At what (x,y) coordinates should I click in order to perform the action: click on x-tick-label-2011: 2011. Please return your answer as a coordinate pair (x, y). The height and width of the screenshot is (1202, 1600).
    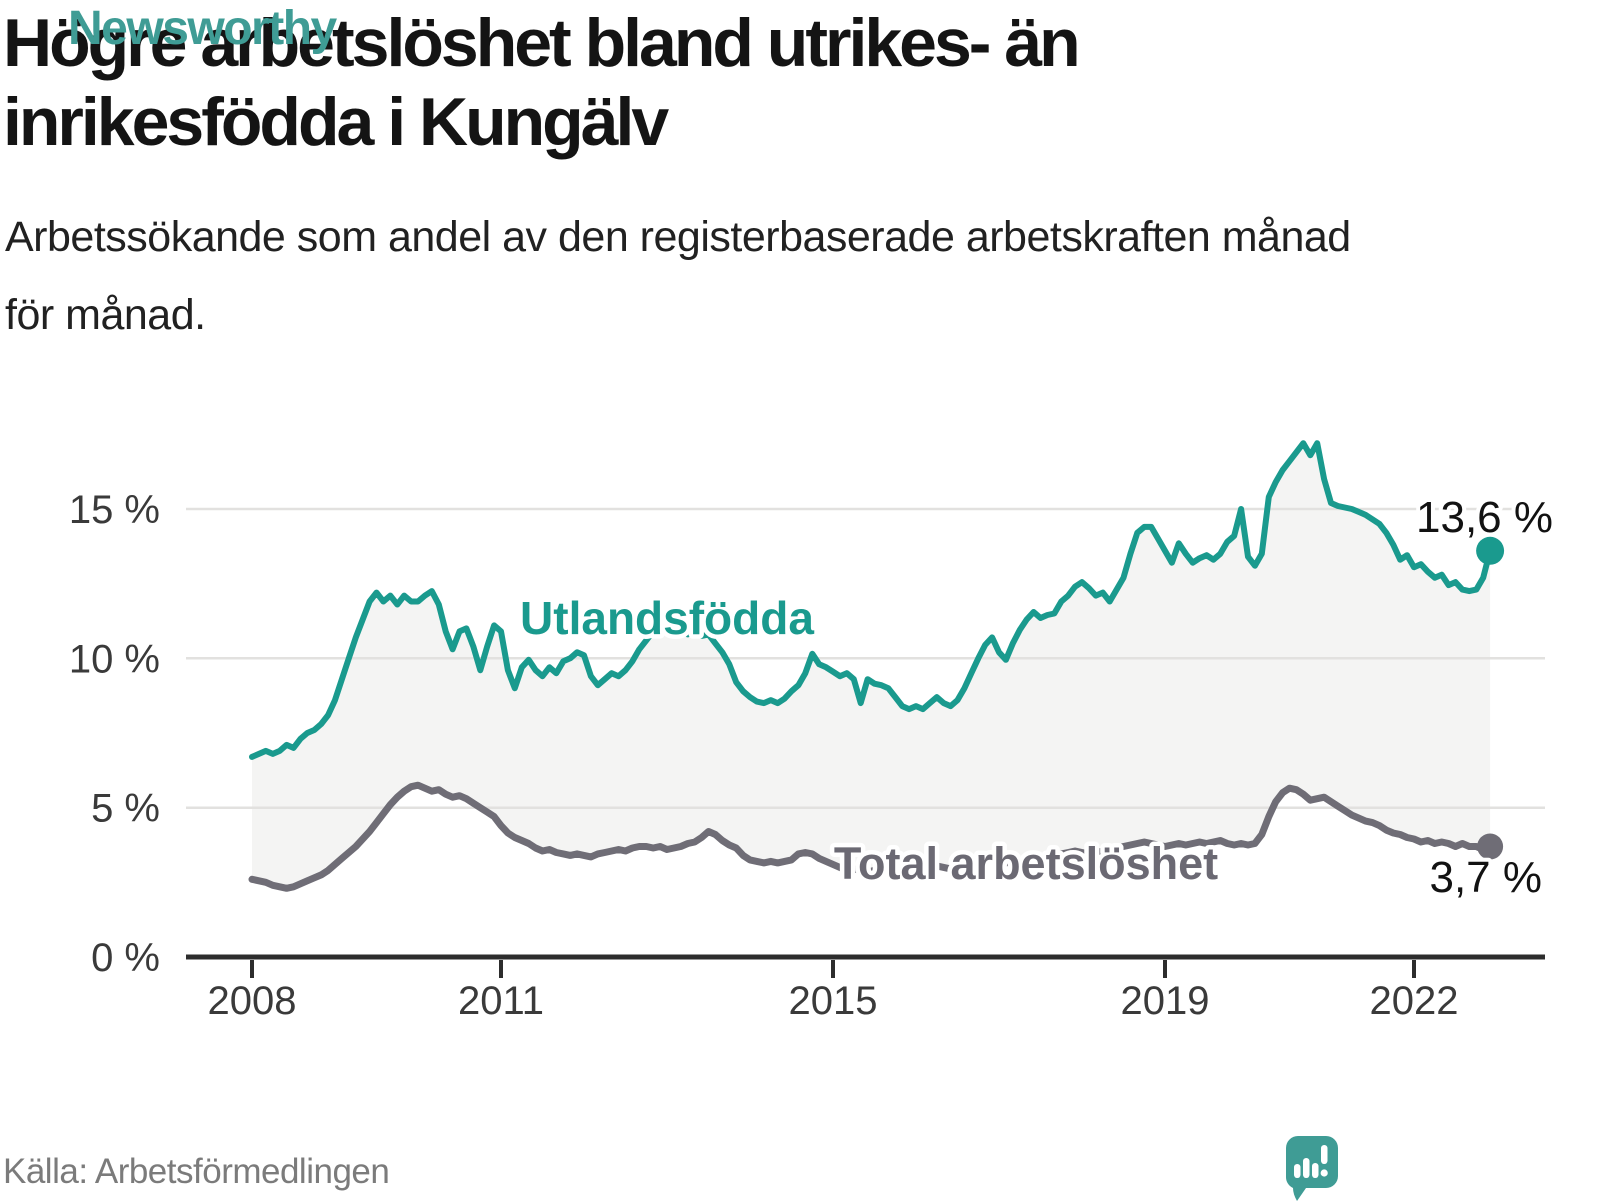
    Looking at the image, I should click on (501, 1001).